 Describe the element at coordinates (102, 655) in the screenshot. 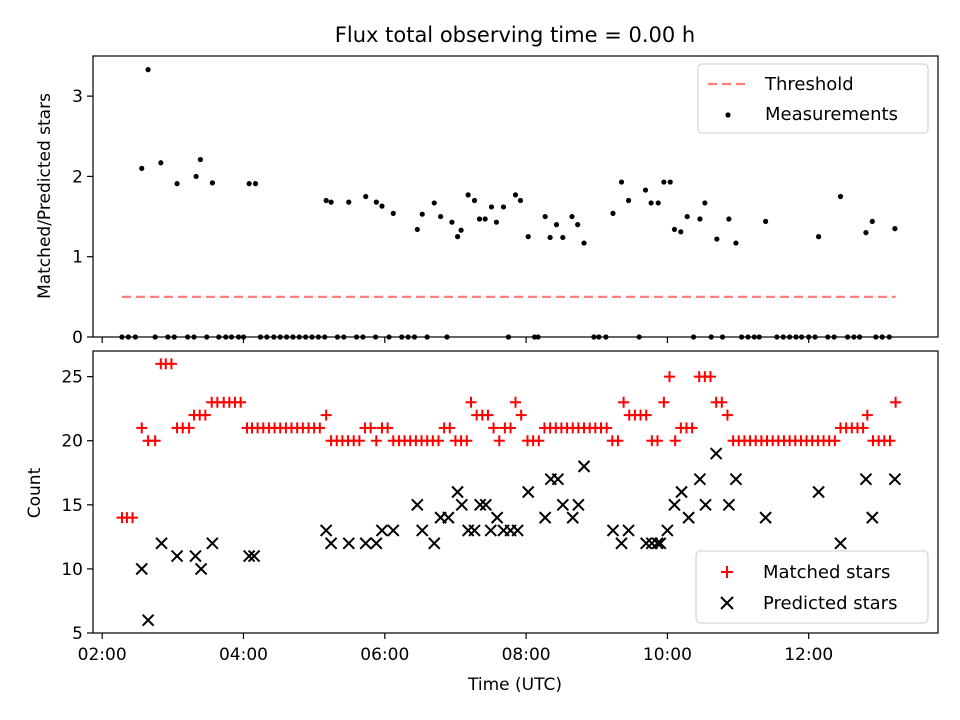

I see `x-tick-label: 02:00` at that location.